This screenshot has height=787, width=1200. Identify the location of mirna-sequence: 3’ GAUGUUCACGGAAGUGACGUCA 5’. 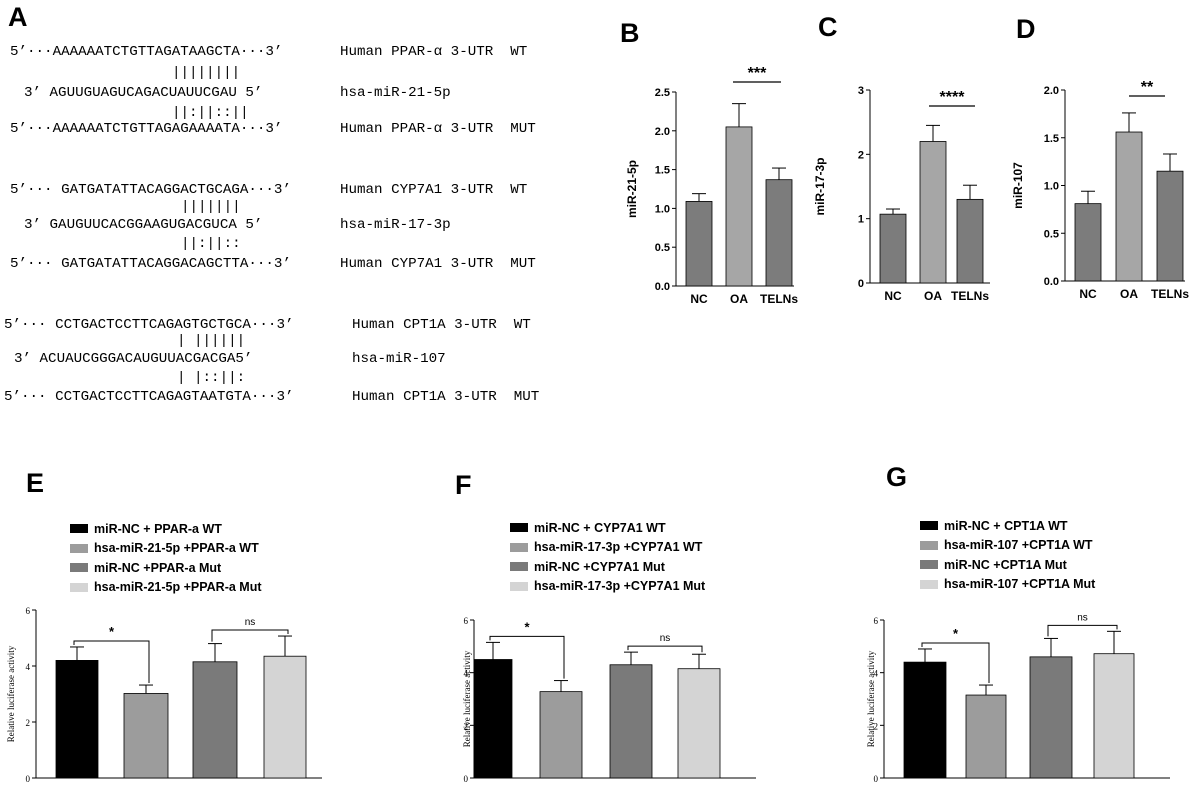
(143, 225).